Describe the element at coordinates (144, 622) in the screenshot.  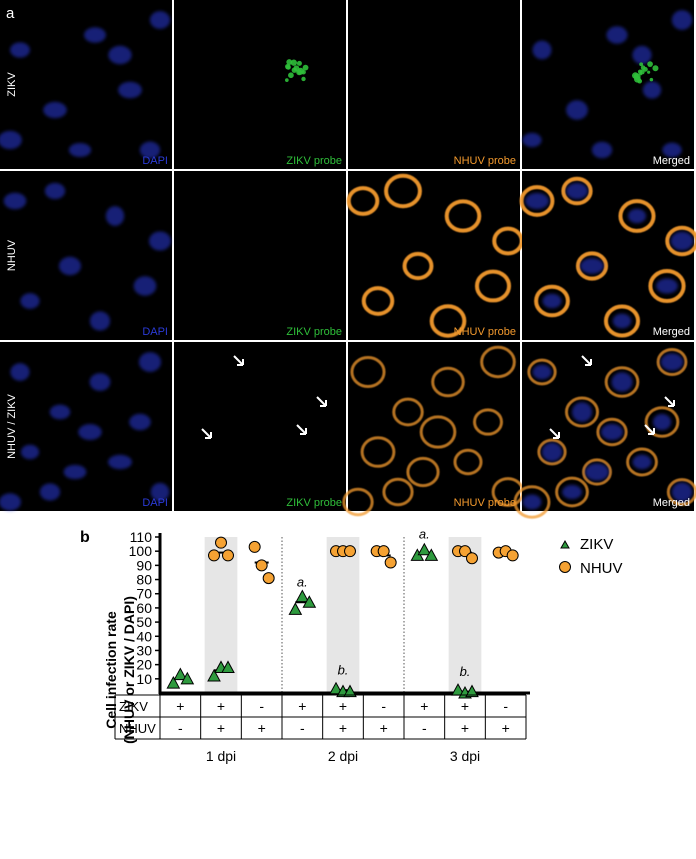
I see `y-tick-label: 50` at that location.